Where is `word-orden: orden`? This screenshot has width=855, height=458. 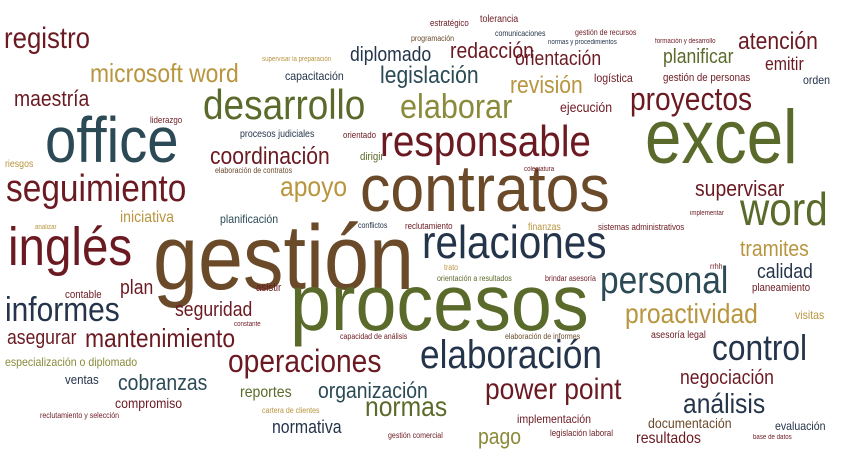 word-orden: orden is located at coordinates (817, 80).